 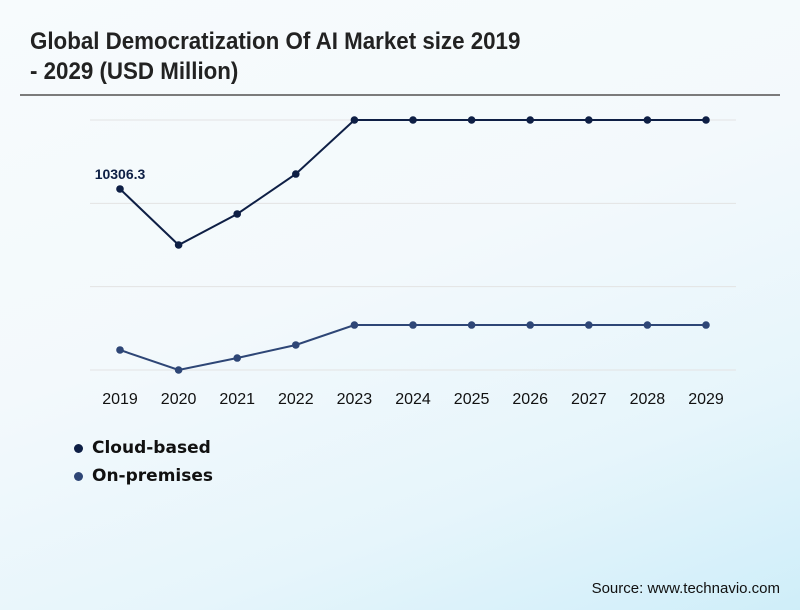 What do you see at coordinates (472, 399) in the screenshot?
I see `x-tick-label: 2025` at bounding box center [472, 399].